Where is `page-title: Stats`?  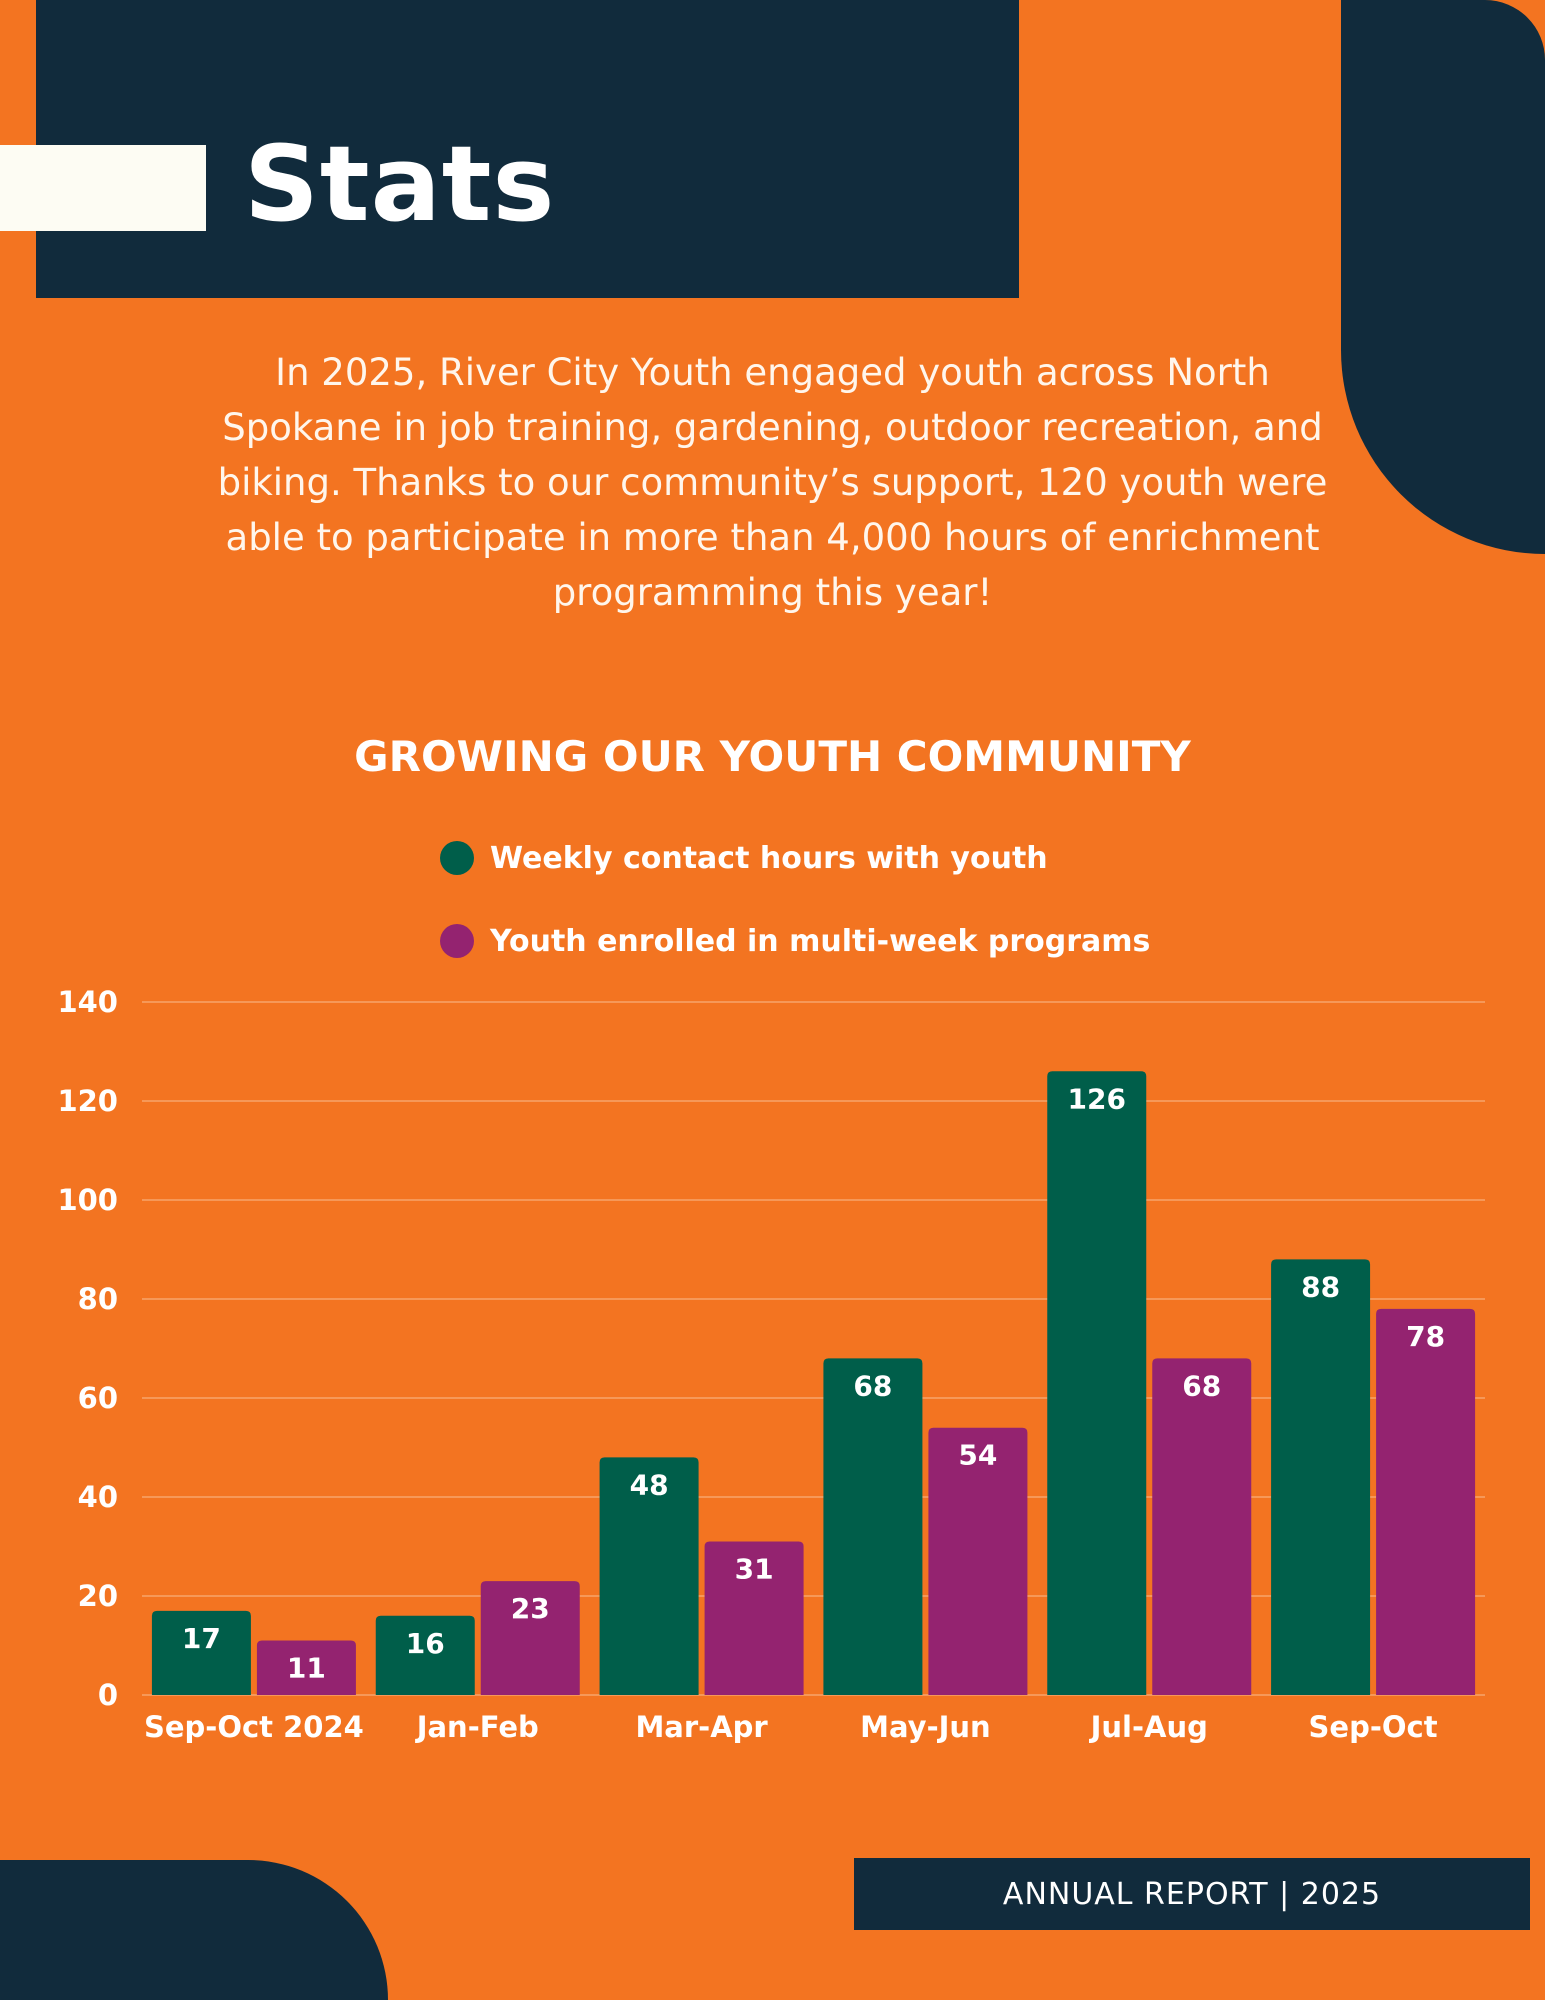
page-title: Stats is located at coordinates (400, 184).